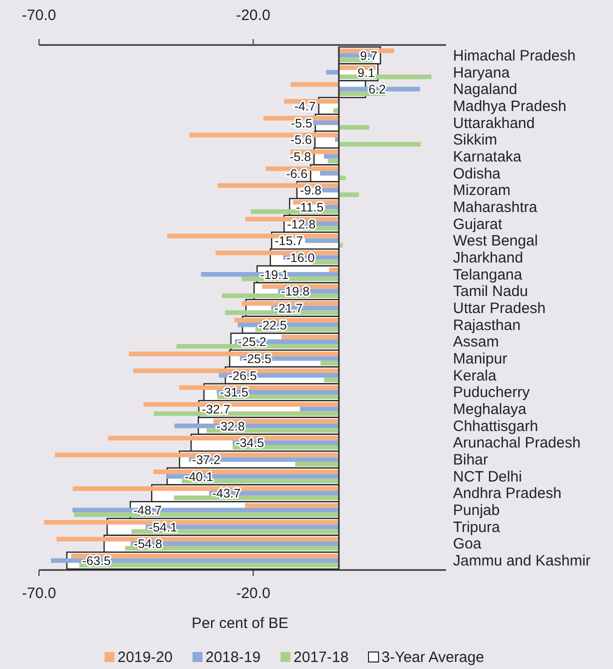 The image size is (613, 669). Describe the element at coordinates (477, 527) in the screenshot. I see `y-tick-label: Tripura` at that location.